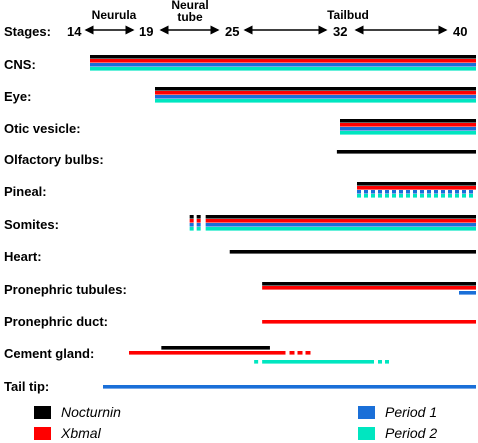 This screenshot has width=478, height=443. Describe the element at coordinates (27, 31) in the screenshot. I see `stages-label: Stages:` at that location.